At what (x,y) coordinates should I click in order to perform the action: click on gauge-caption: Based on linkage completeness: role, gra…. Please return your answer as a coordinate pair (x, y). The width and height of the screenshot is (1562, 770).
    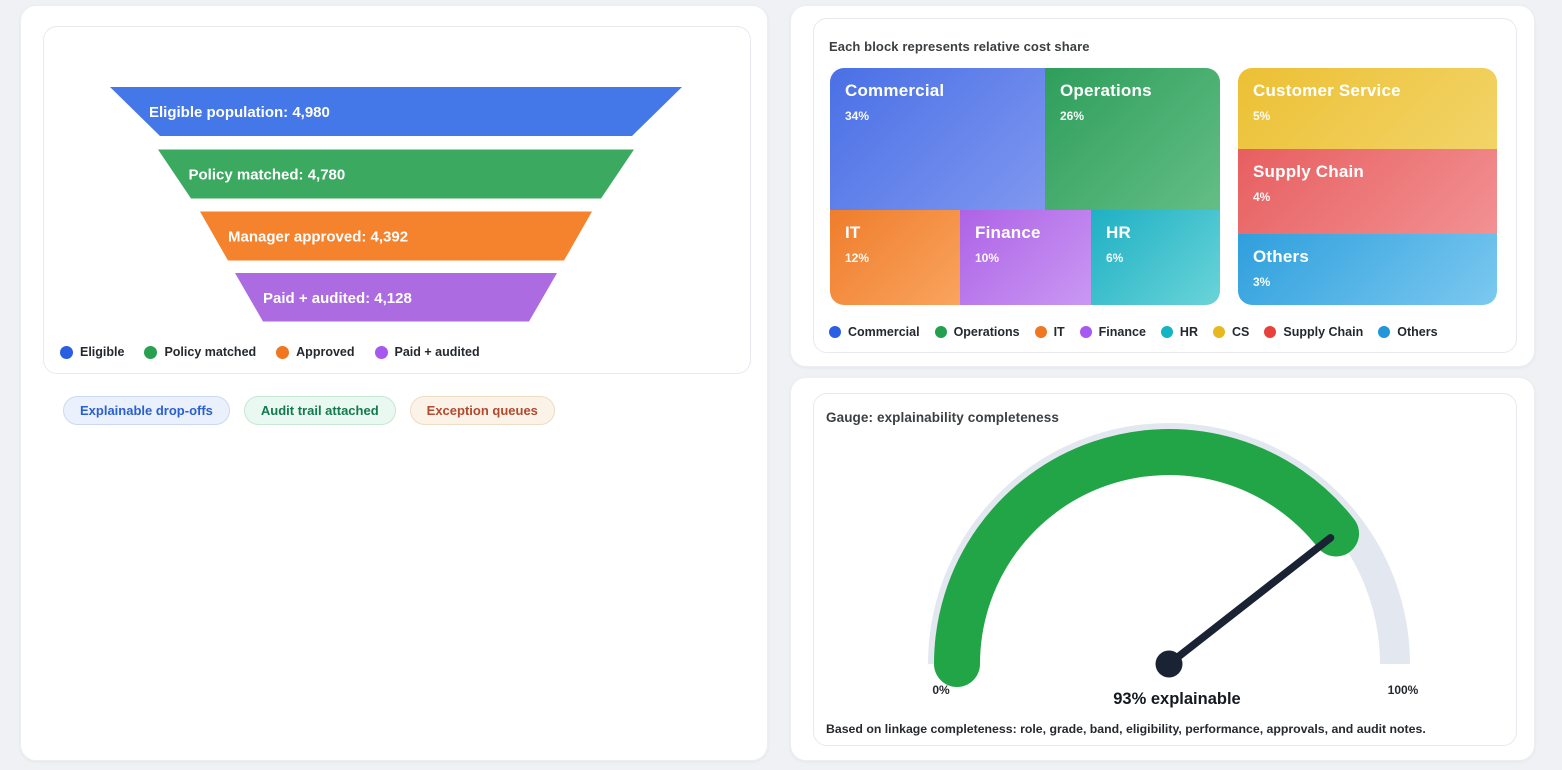
    Looking at the image, I should click on (1126, 729).